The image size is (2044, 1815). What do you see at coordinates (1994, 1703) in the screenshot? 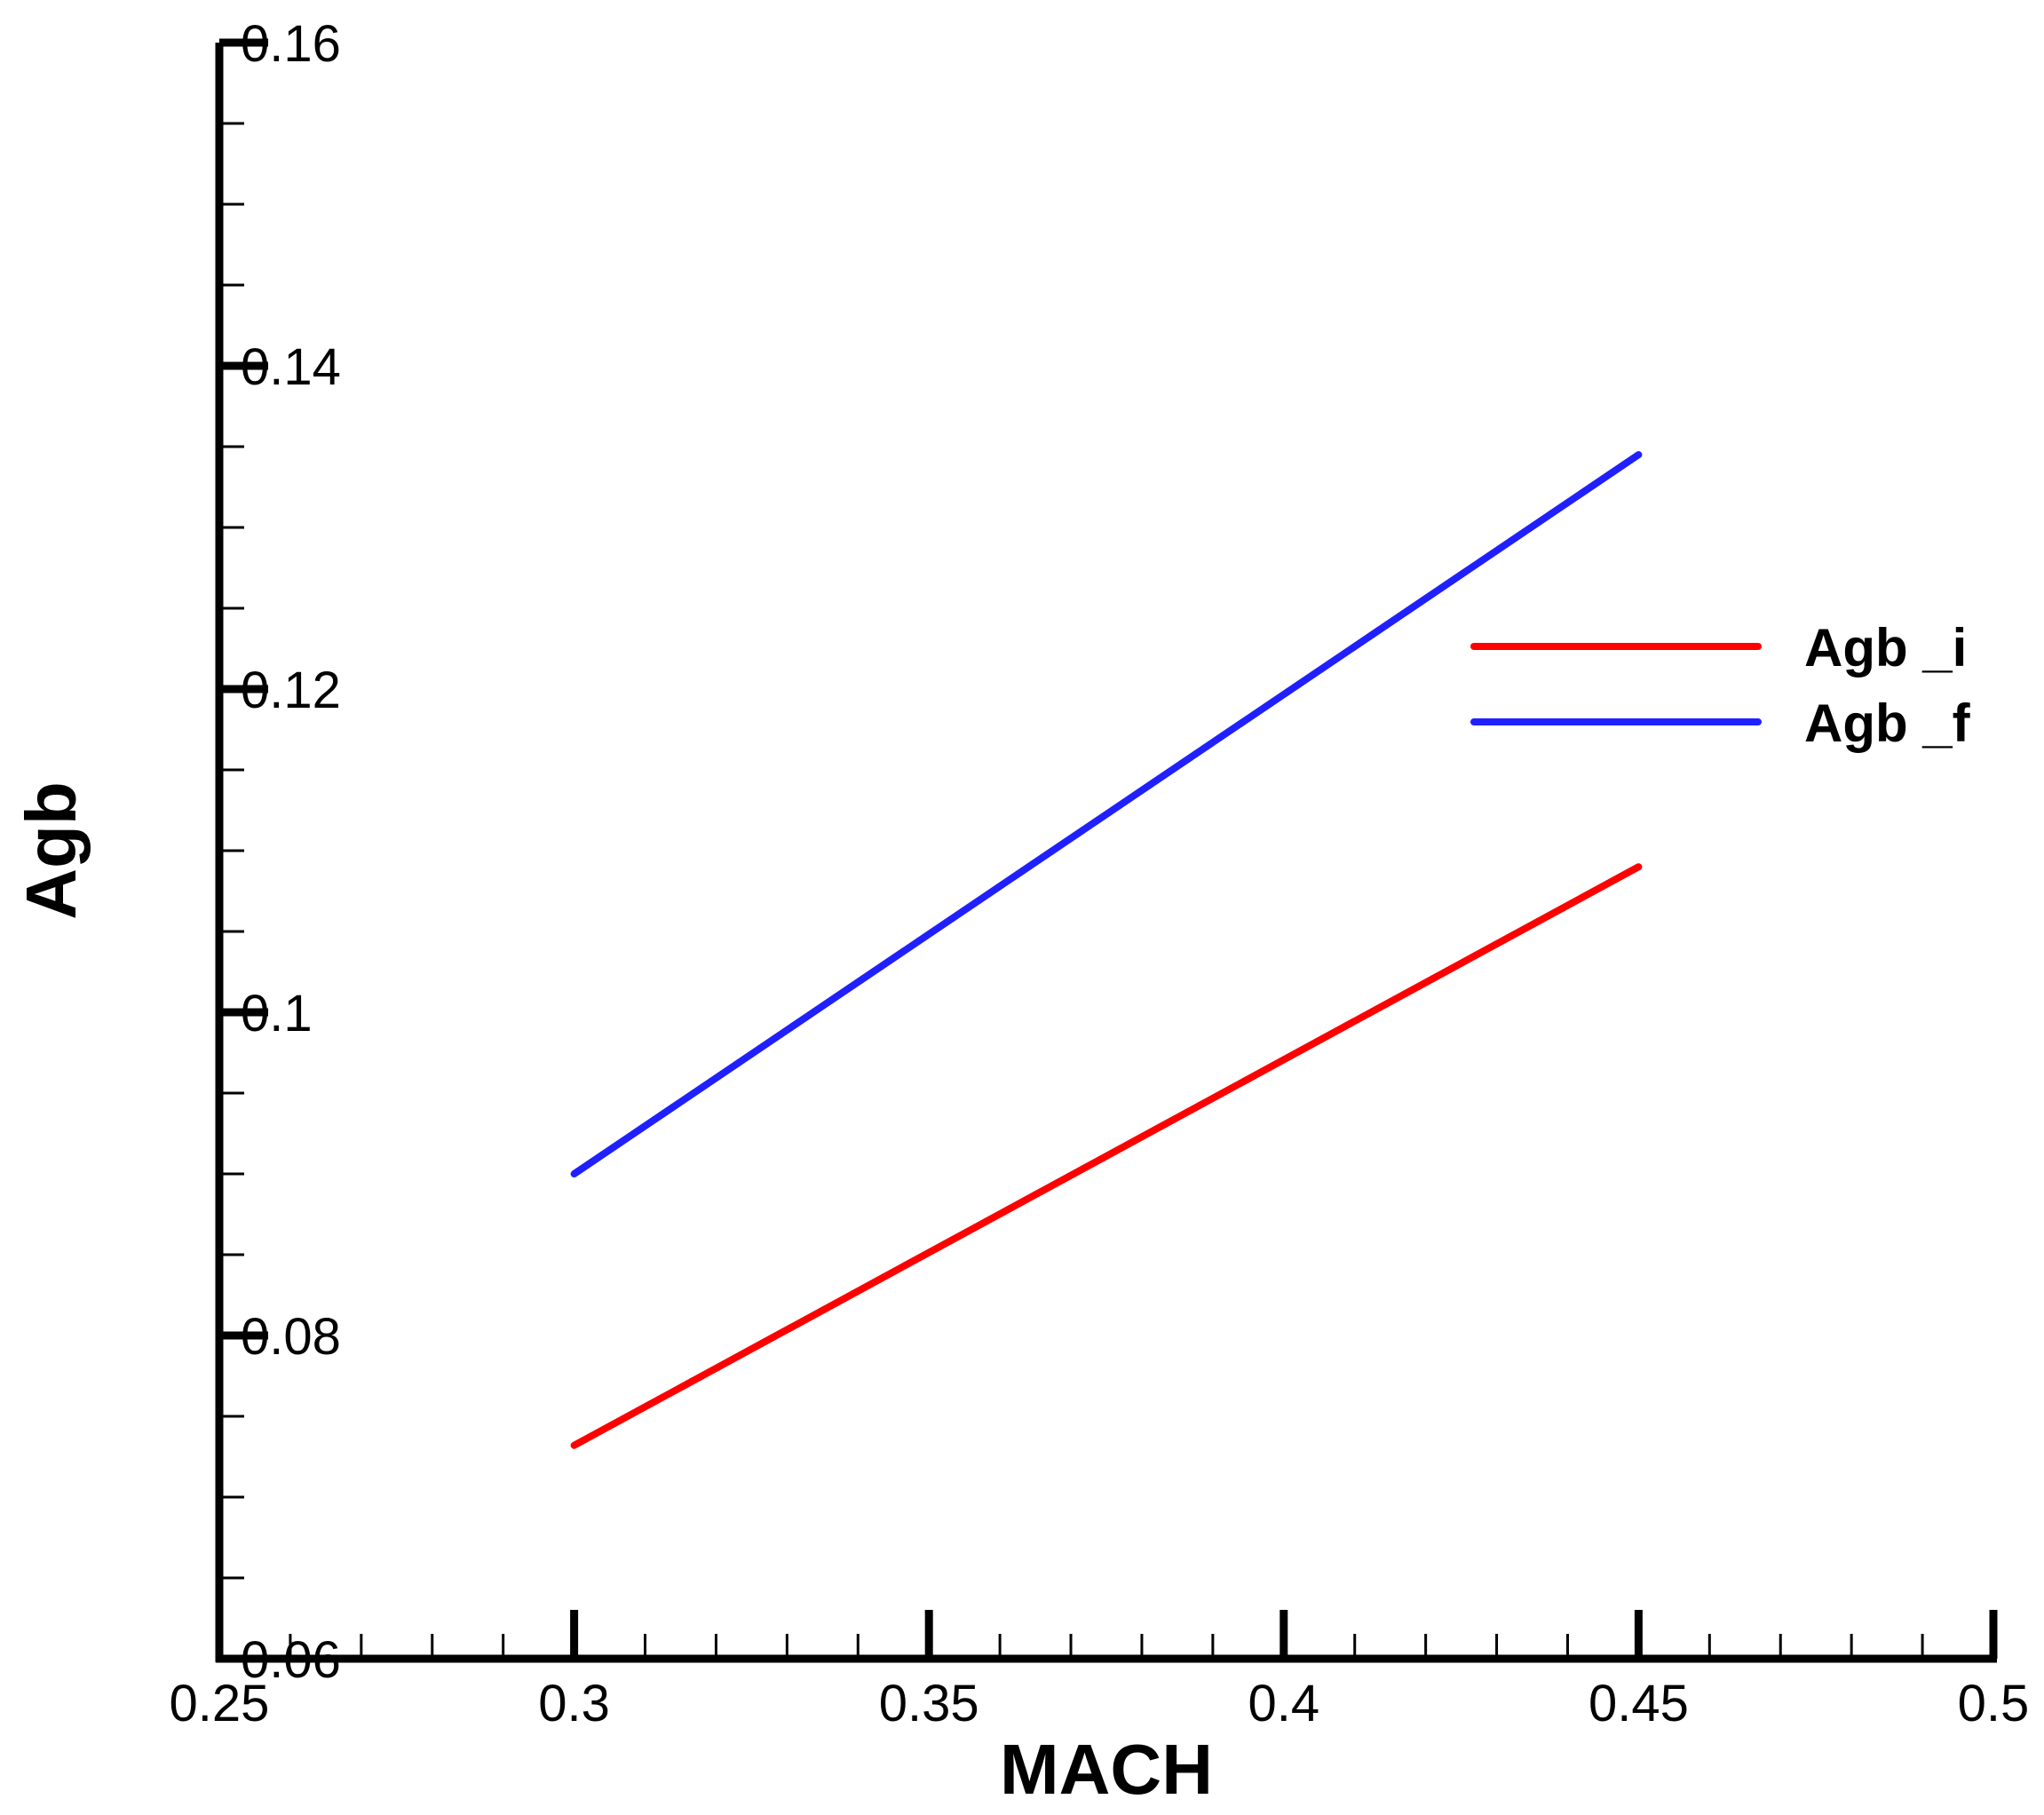
I see `x-tick-label: 0.5` at bounding box center [1994, 1703].